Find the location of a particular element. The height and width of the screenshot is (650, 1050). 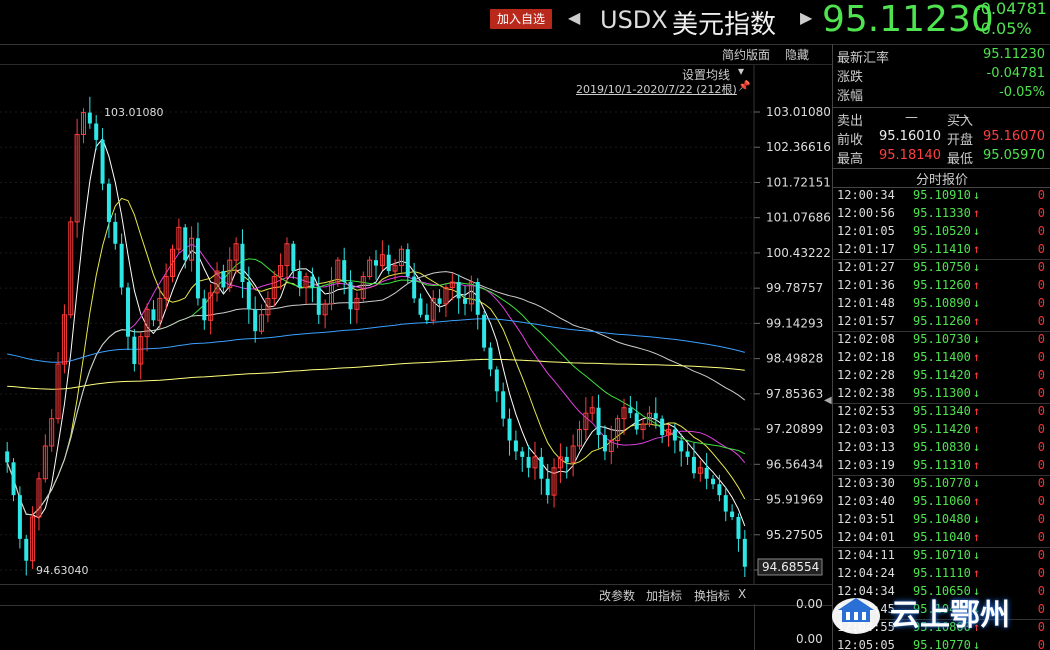

pin-icon: 📌 is located at coordinates (744, 86).